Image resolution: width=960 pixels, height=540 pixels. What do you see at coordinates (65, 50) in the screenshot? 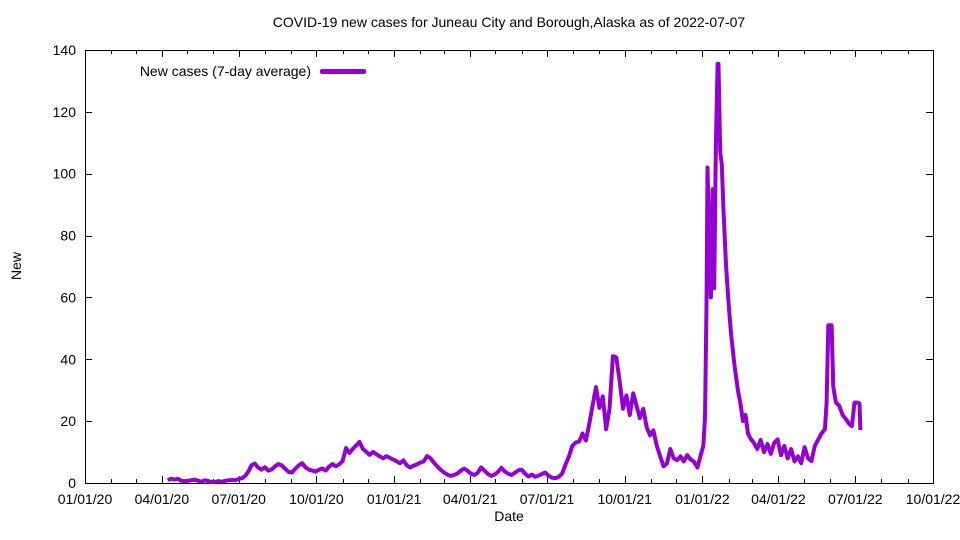
I see `y-tick-label: 140` at bounding box center [65, 50].